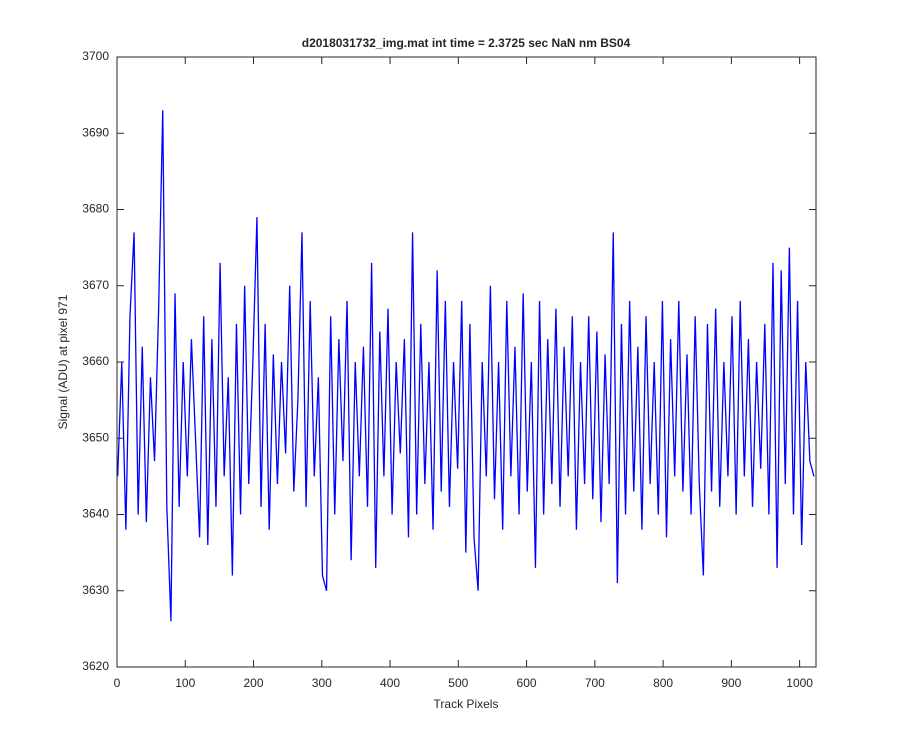 This screenshot has height=750, width=900. What do you see at coordinates (254, 683) in the screenshot?
I see `x-tick-label: 200` at bounding box center [254, 683].